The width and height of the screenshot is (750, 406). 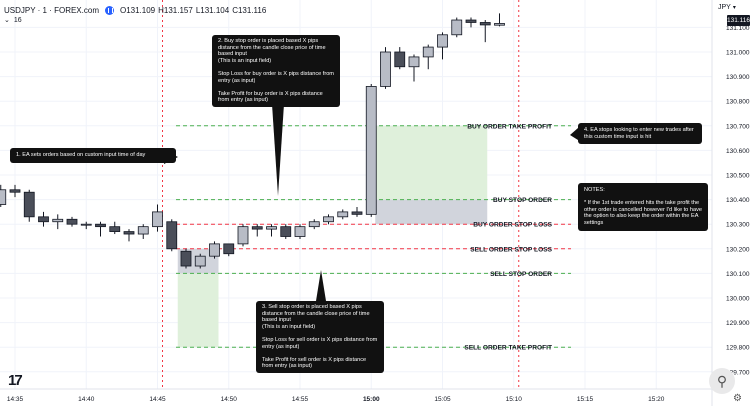 What do you see at coordinates (738, 126) in the screenshot?
I see `y-tick-label: 130.700` at bounding box center [738, 126].